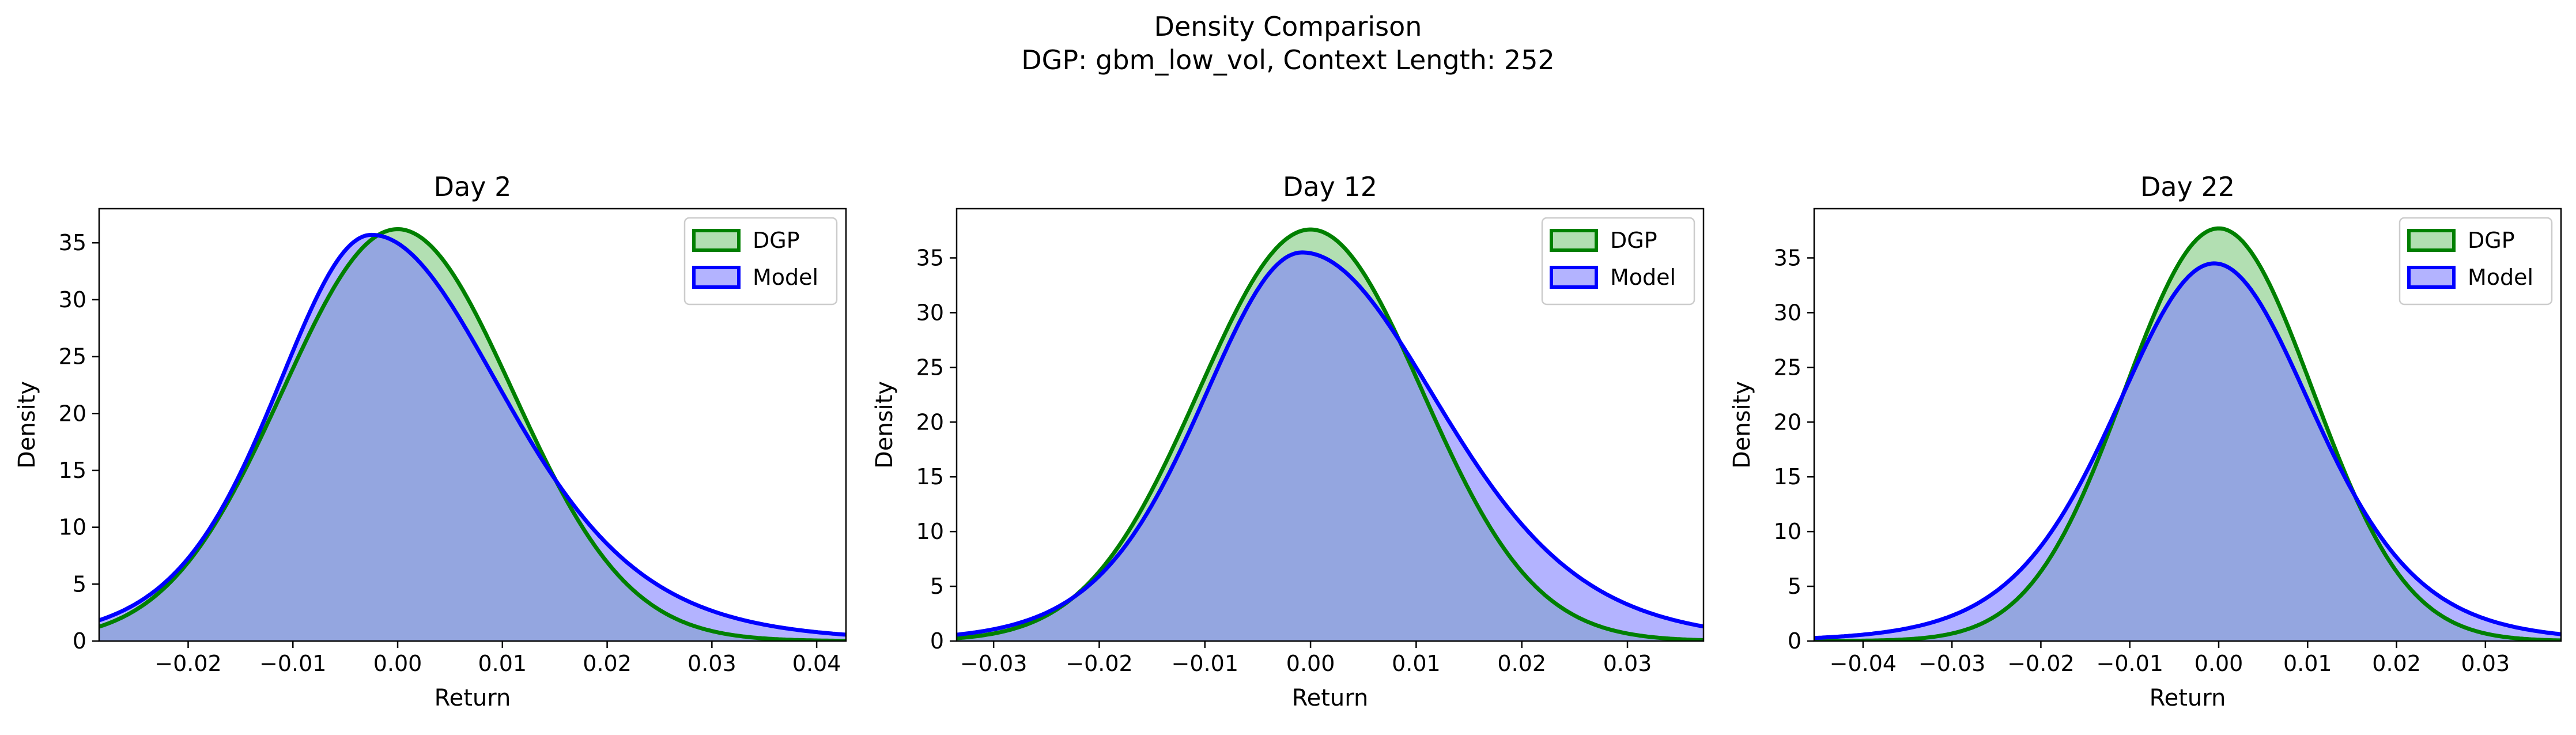  I want to click on x-tick-label: 0.04, so click(816, 663).